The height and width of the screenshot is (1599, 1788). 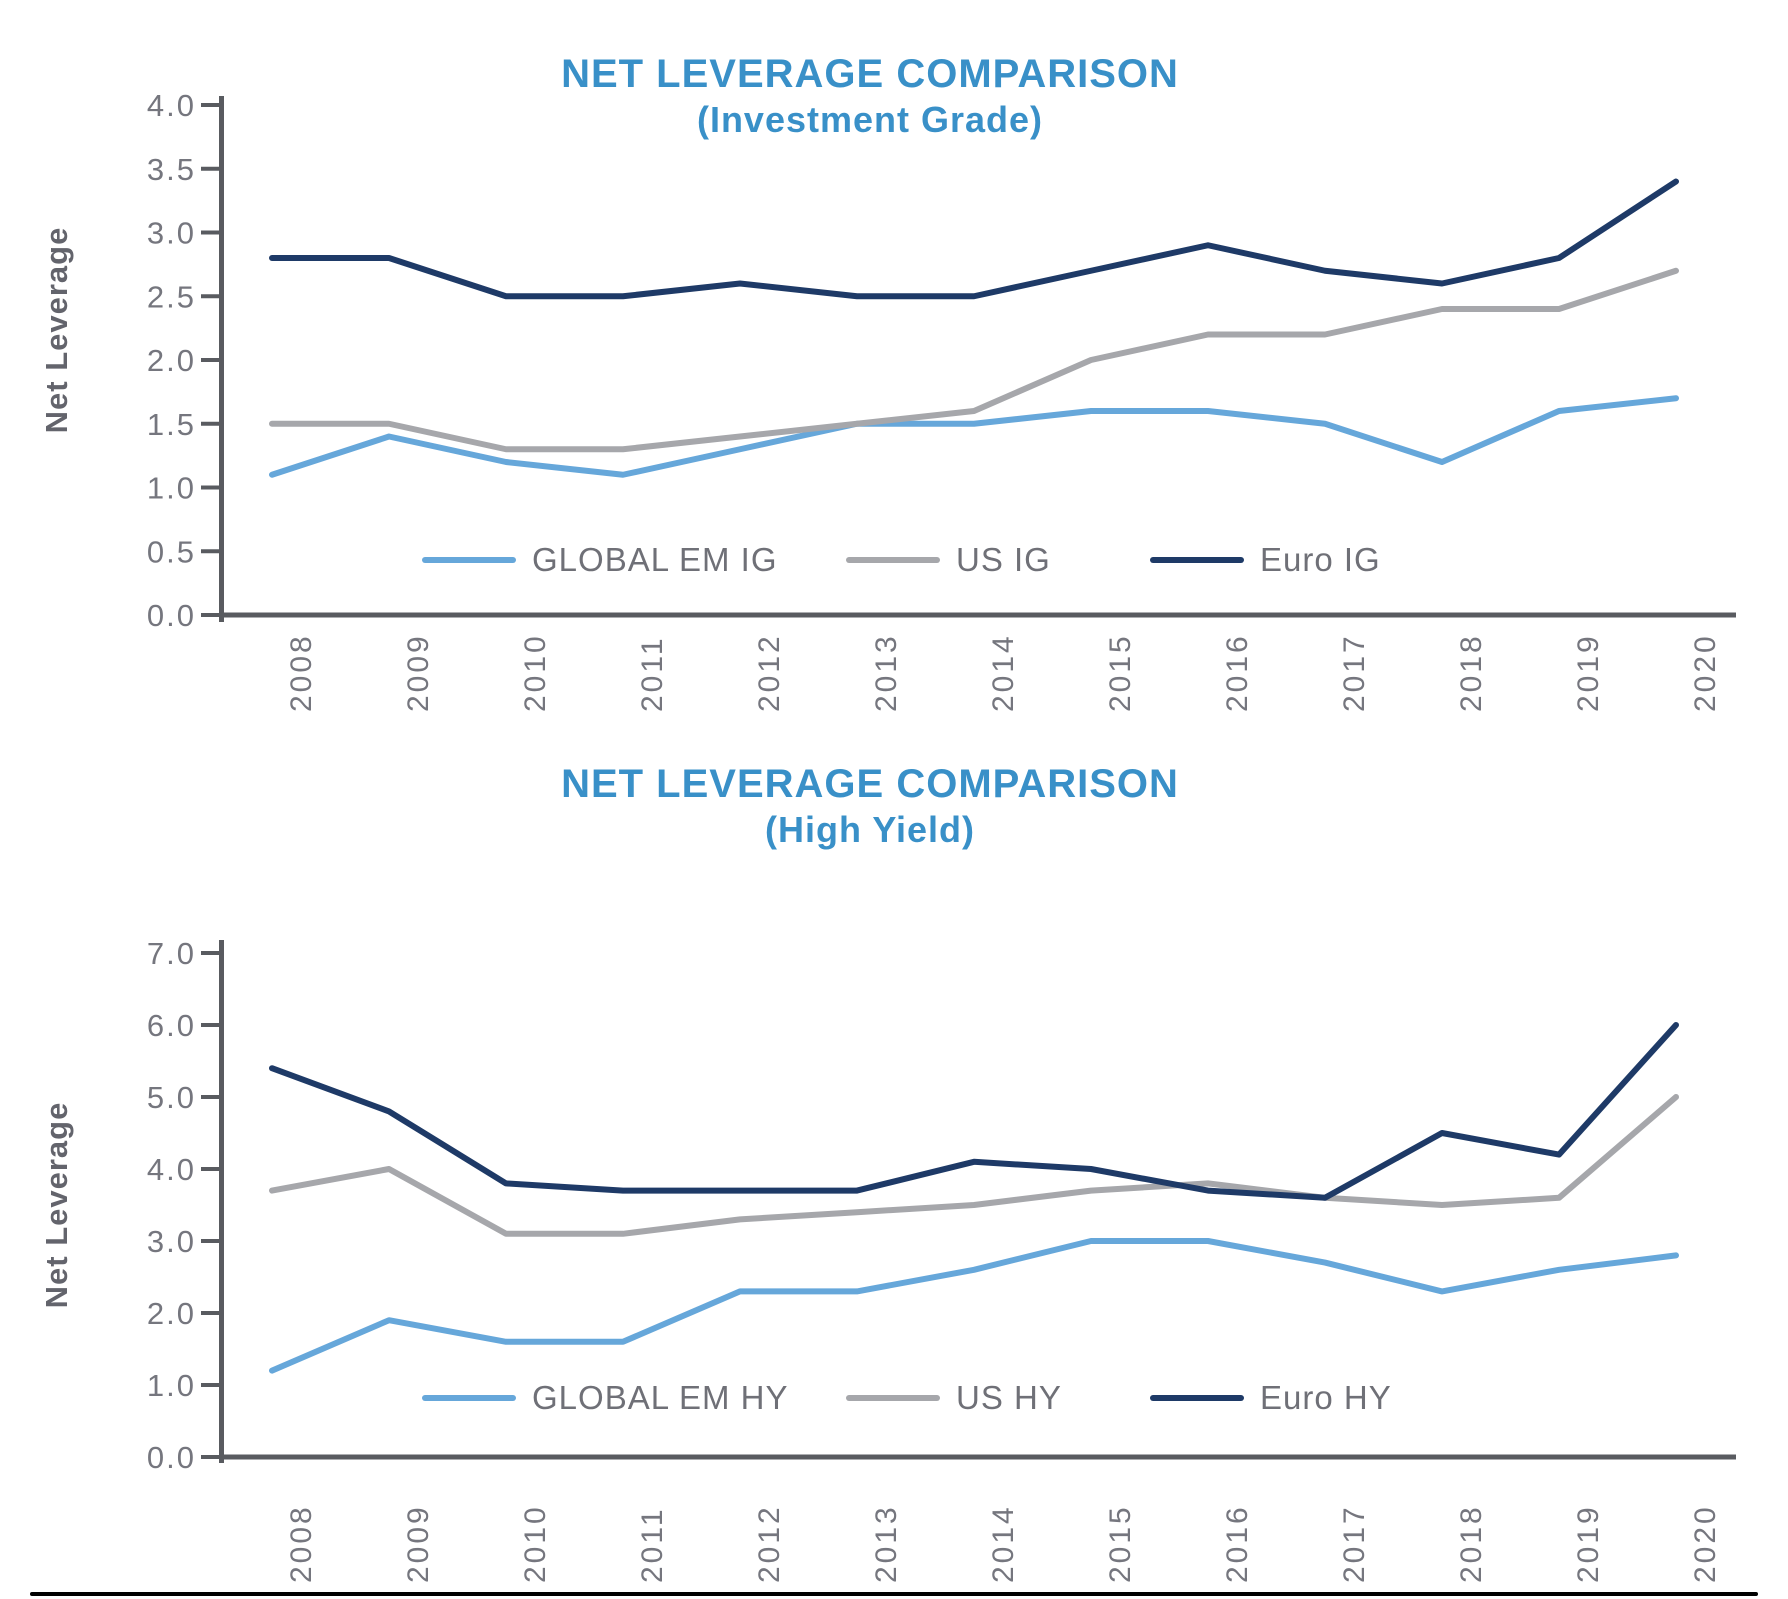 I want to click on hy-x-label-2012: 2012, so click(x=769, y=1543).